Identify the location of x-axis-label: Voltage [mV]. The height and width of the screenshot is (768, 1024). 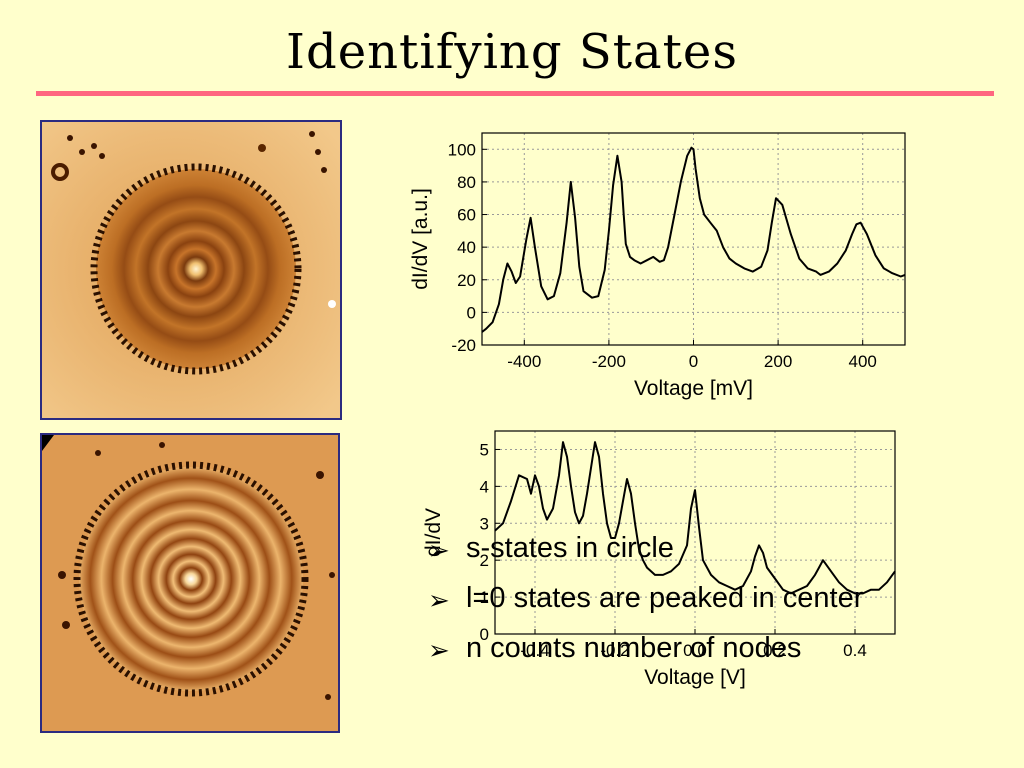
(693, 388).